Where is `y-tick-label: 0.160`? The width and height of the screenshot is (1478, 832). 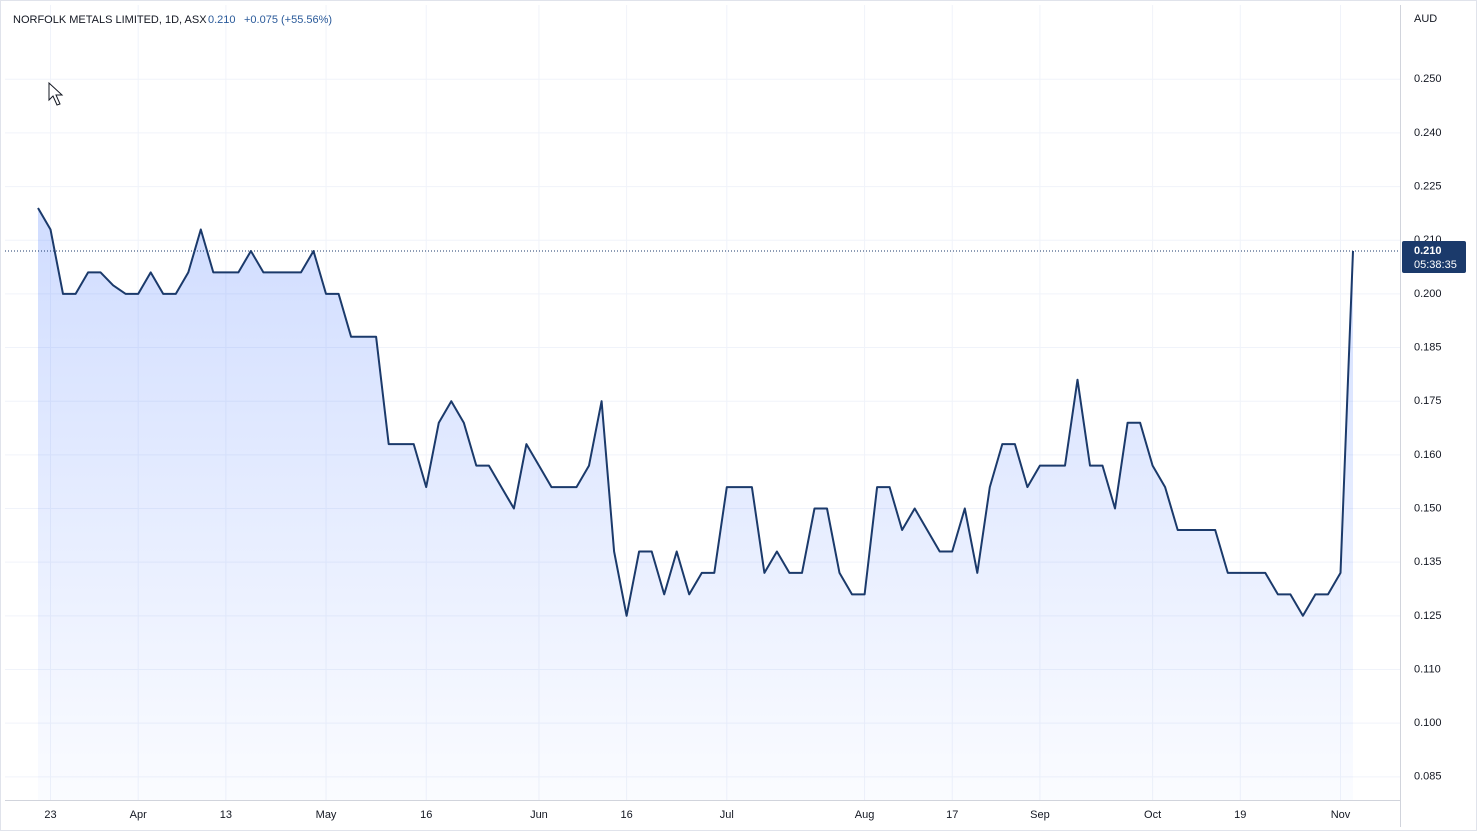 y-tick-label: 0.160 is located at coordinates (1428, 455).